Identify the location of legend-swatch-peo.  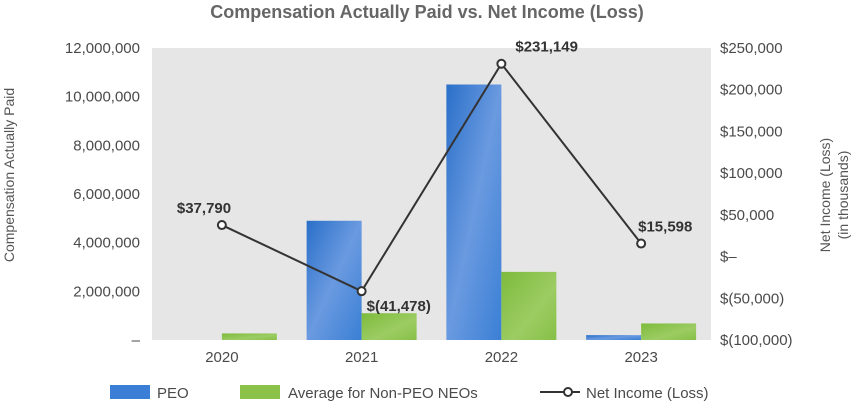
(130, 392).